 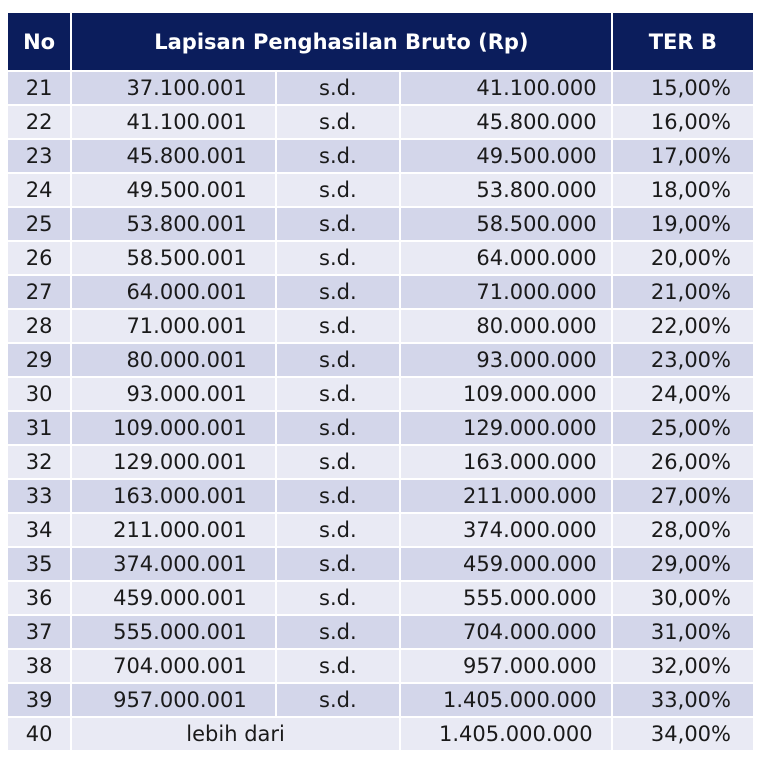 What do you see at coordinates (39, 360) in the screenshot?
I see `row-number: 29` at bounding box center [39, 360].